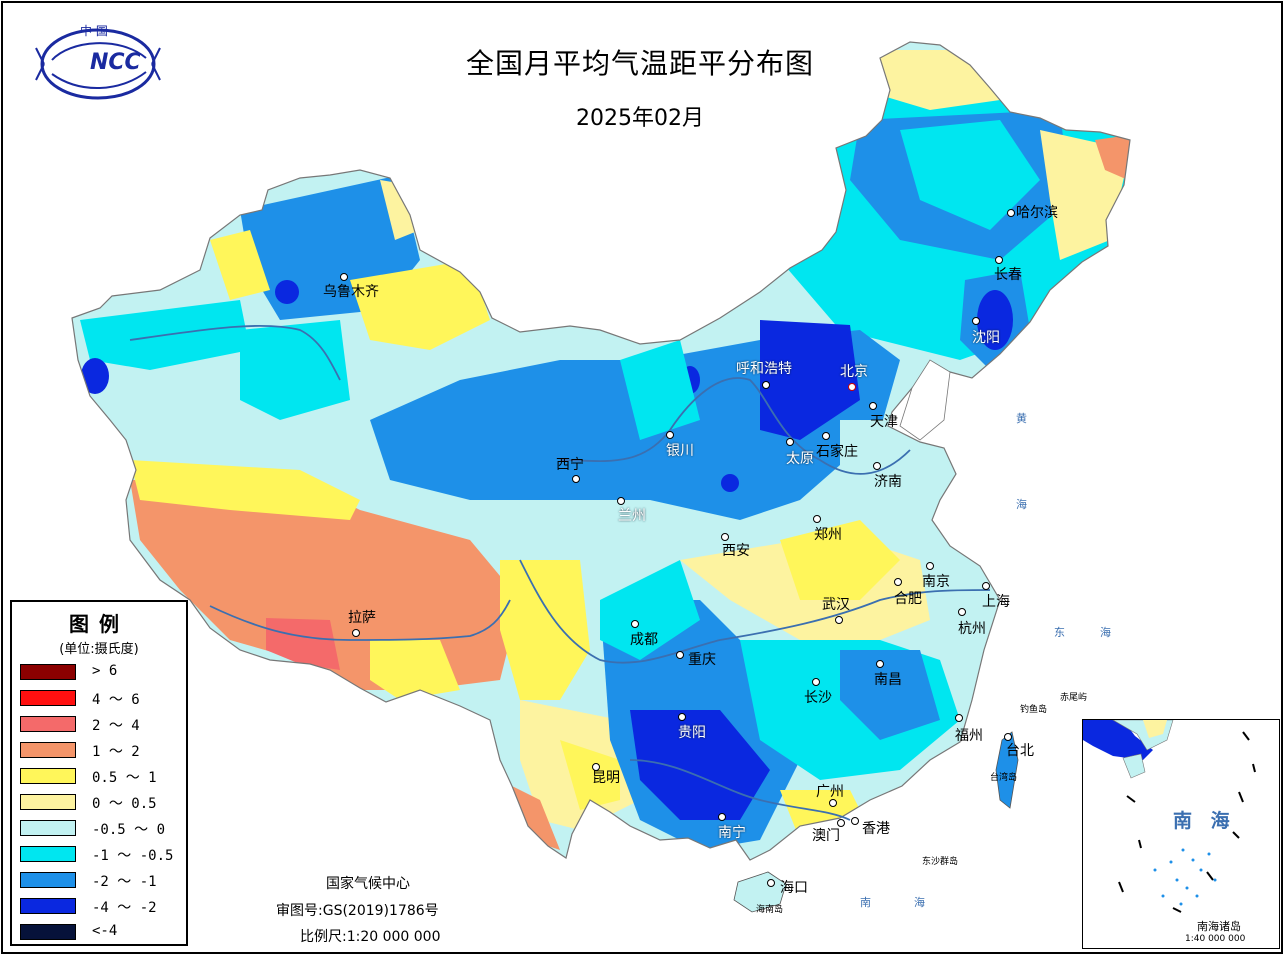 This screenshot has width=1288, height=959. Describe the element at coordinates (996, 602) in the screenshot. I see `city-label-shanghai: 上海` at that location.